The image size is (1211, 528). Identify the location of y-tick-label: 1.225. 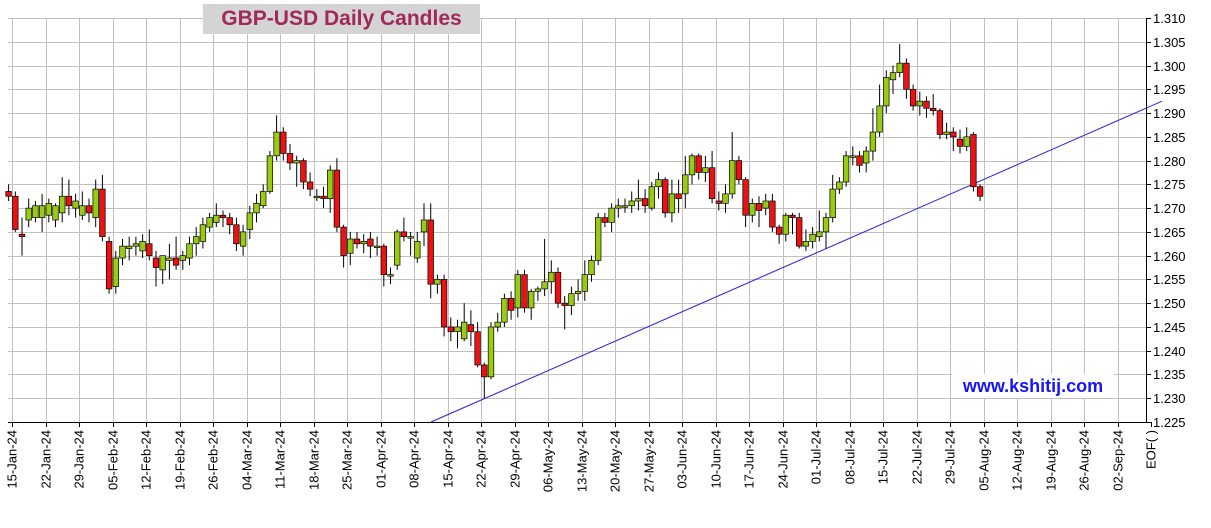
(1169, 422).